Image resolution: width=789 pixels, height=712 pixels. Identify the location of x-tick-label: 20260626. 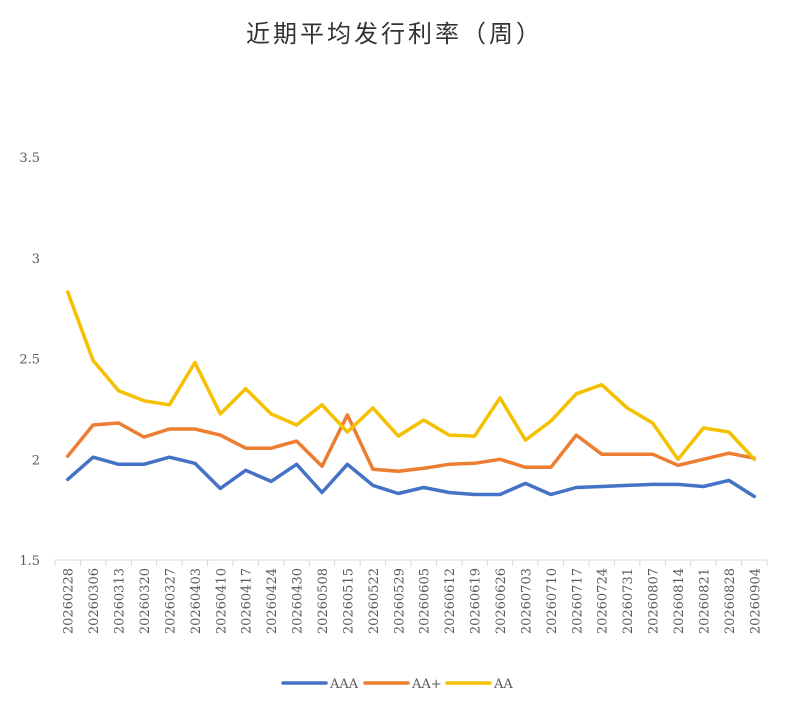
(501, 601).